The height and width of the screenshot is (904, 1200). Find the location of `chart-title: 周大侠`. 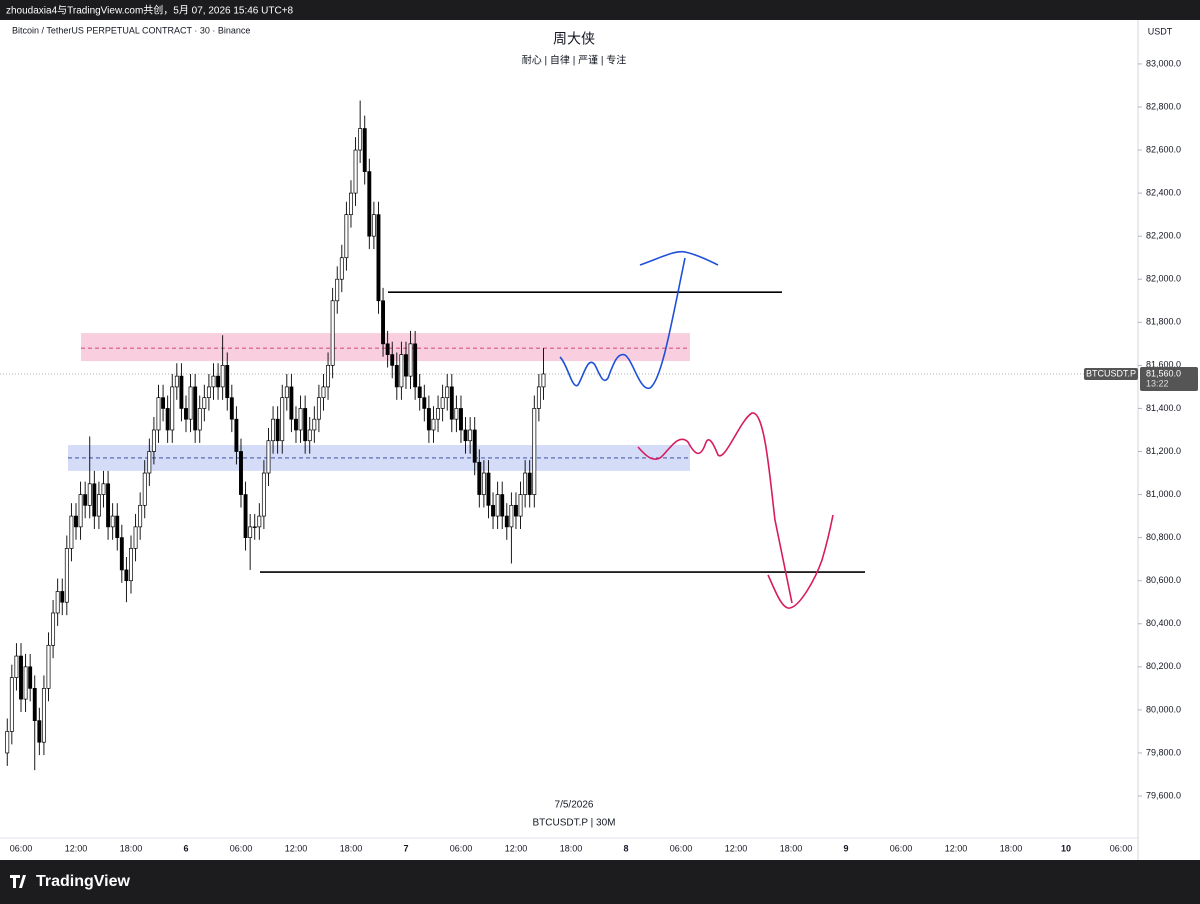

chart-title: 周大侠 is located at coordinates (574, 39).